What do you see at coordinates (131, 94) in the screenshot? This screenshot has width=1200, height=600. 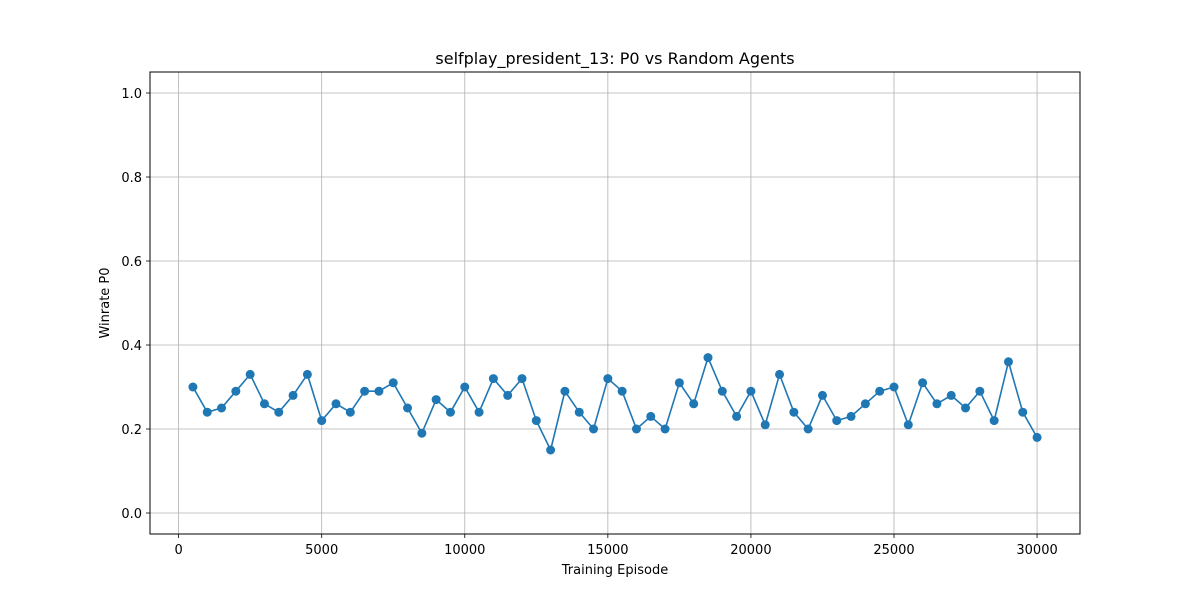 I see `y-tick-label: 1.0` at bounding box center [131, 94].